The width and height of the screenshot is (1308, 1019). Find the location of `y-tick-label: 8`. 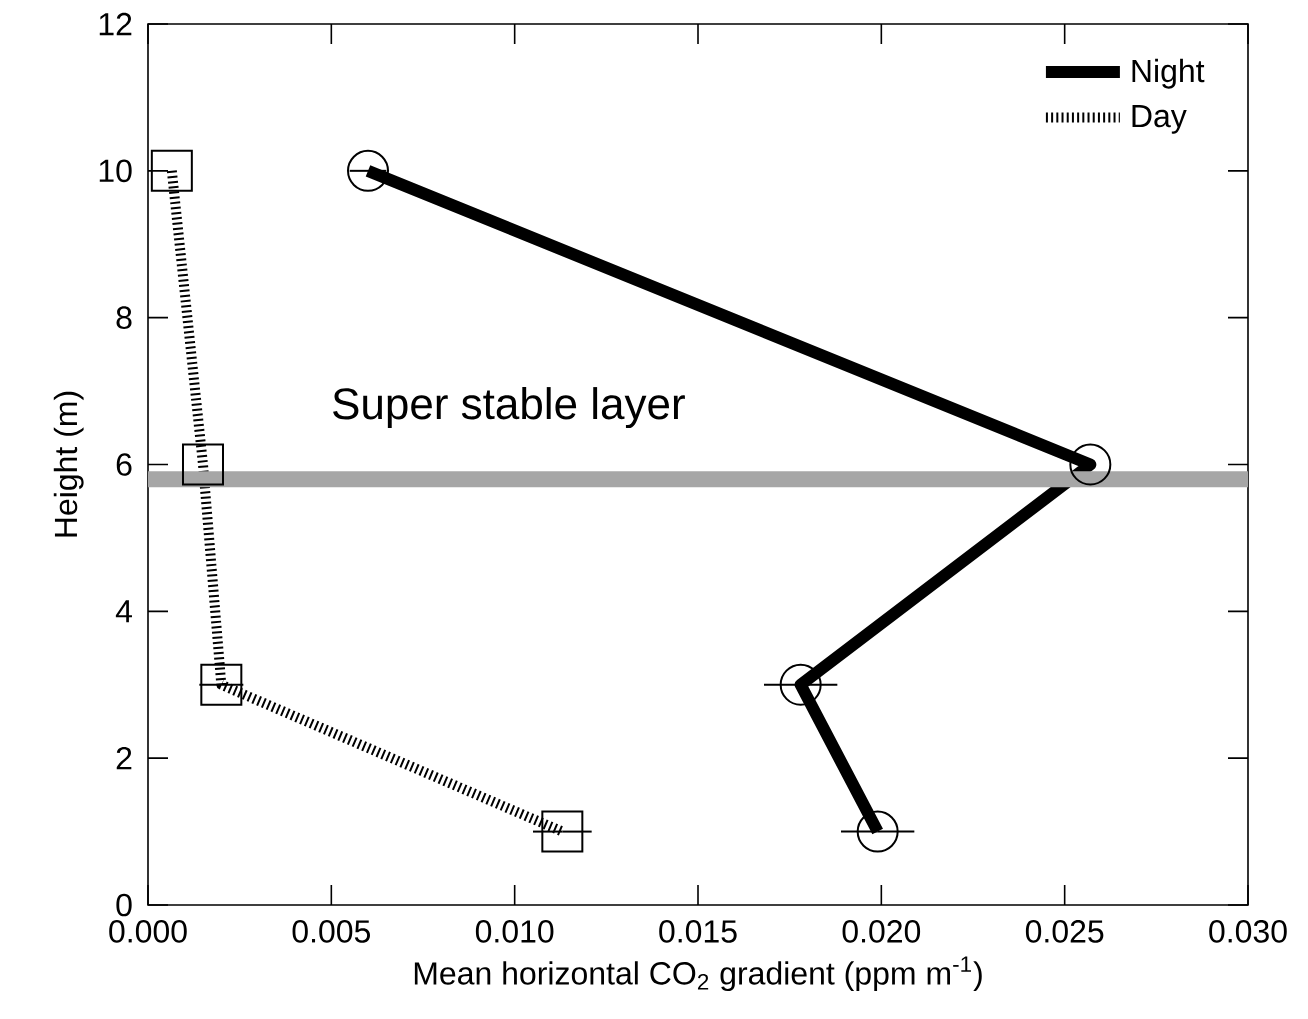

y-tick-label: 8 is located at coordinates (124, 317).